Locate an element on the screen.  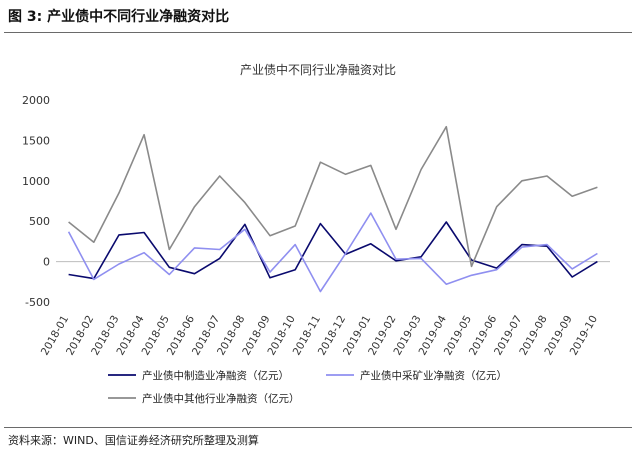
legend-label: 产业债中采矿业净融资（亿元） is located at coordinates (433, 375).